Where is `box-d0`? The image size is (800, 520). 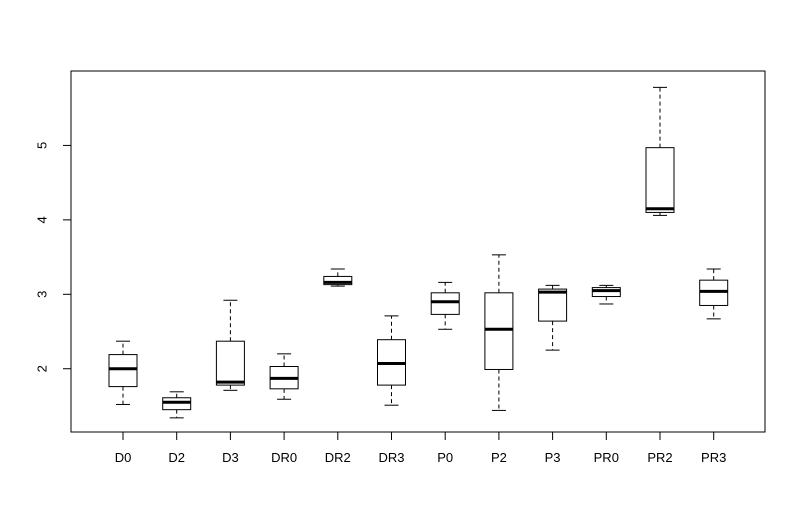 box-d0 is located at coordinates (123, 372).